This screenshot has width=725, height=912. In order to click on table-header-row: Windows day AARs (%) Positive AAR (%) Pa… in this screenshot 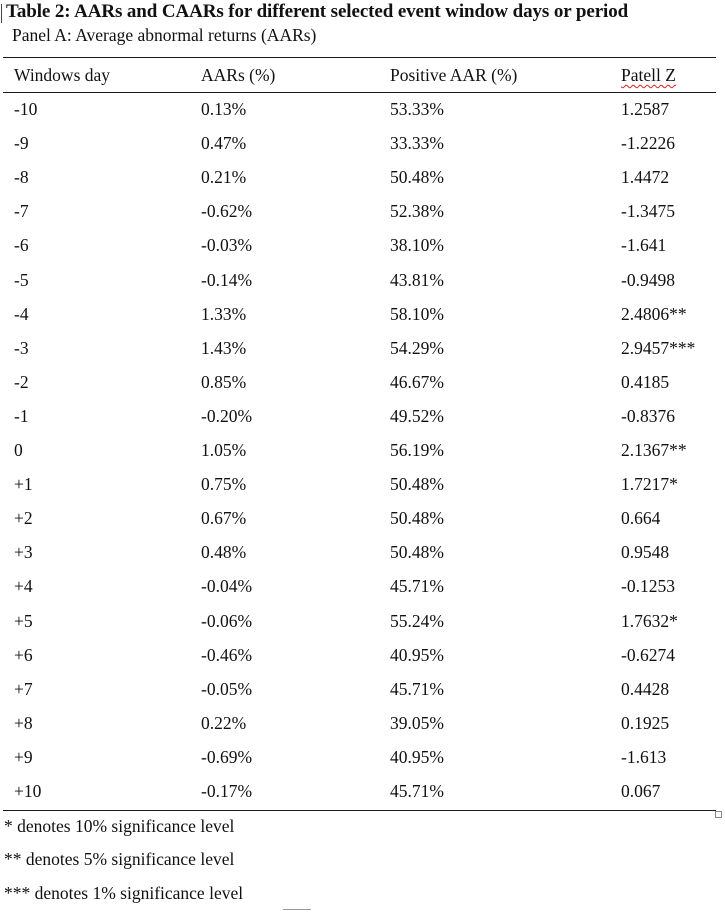, I will do `click(362, 75)`.